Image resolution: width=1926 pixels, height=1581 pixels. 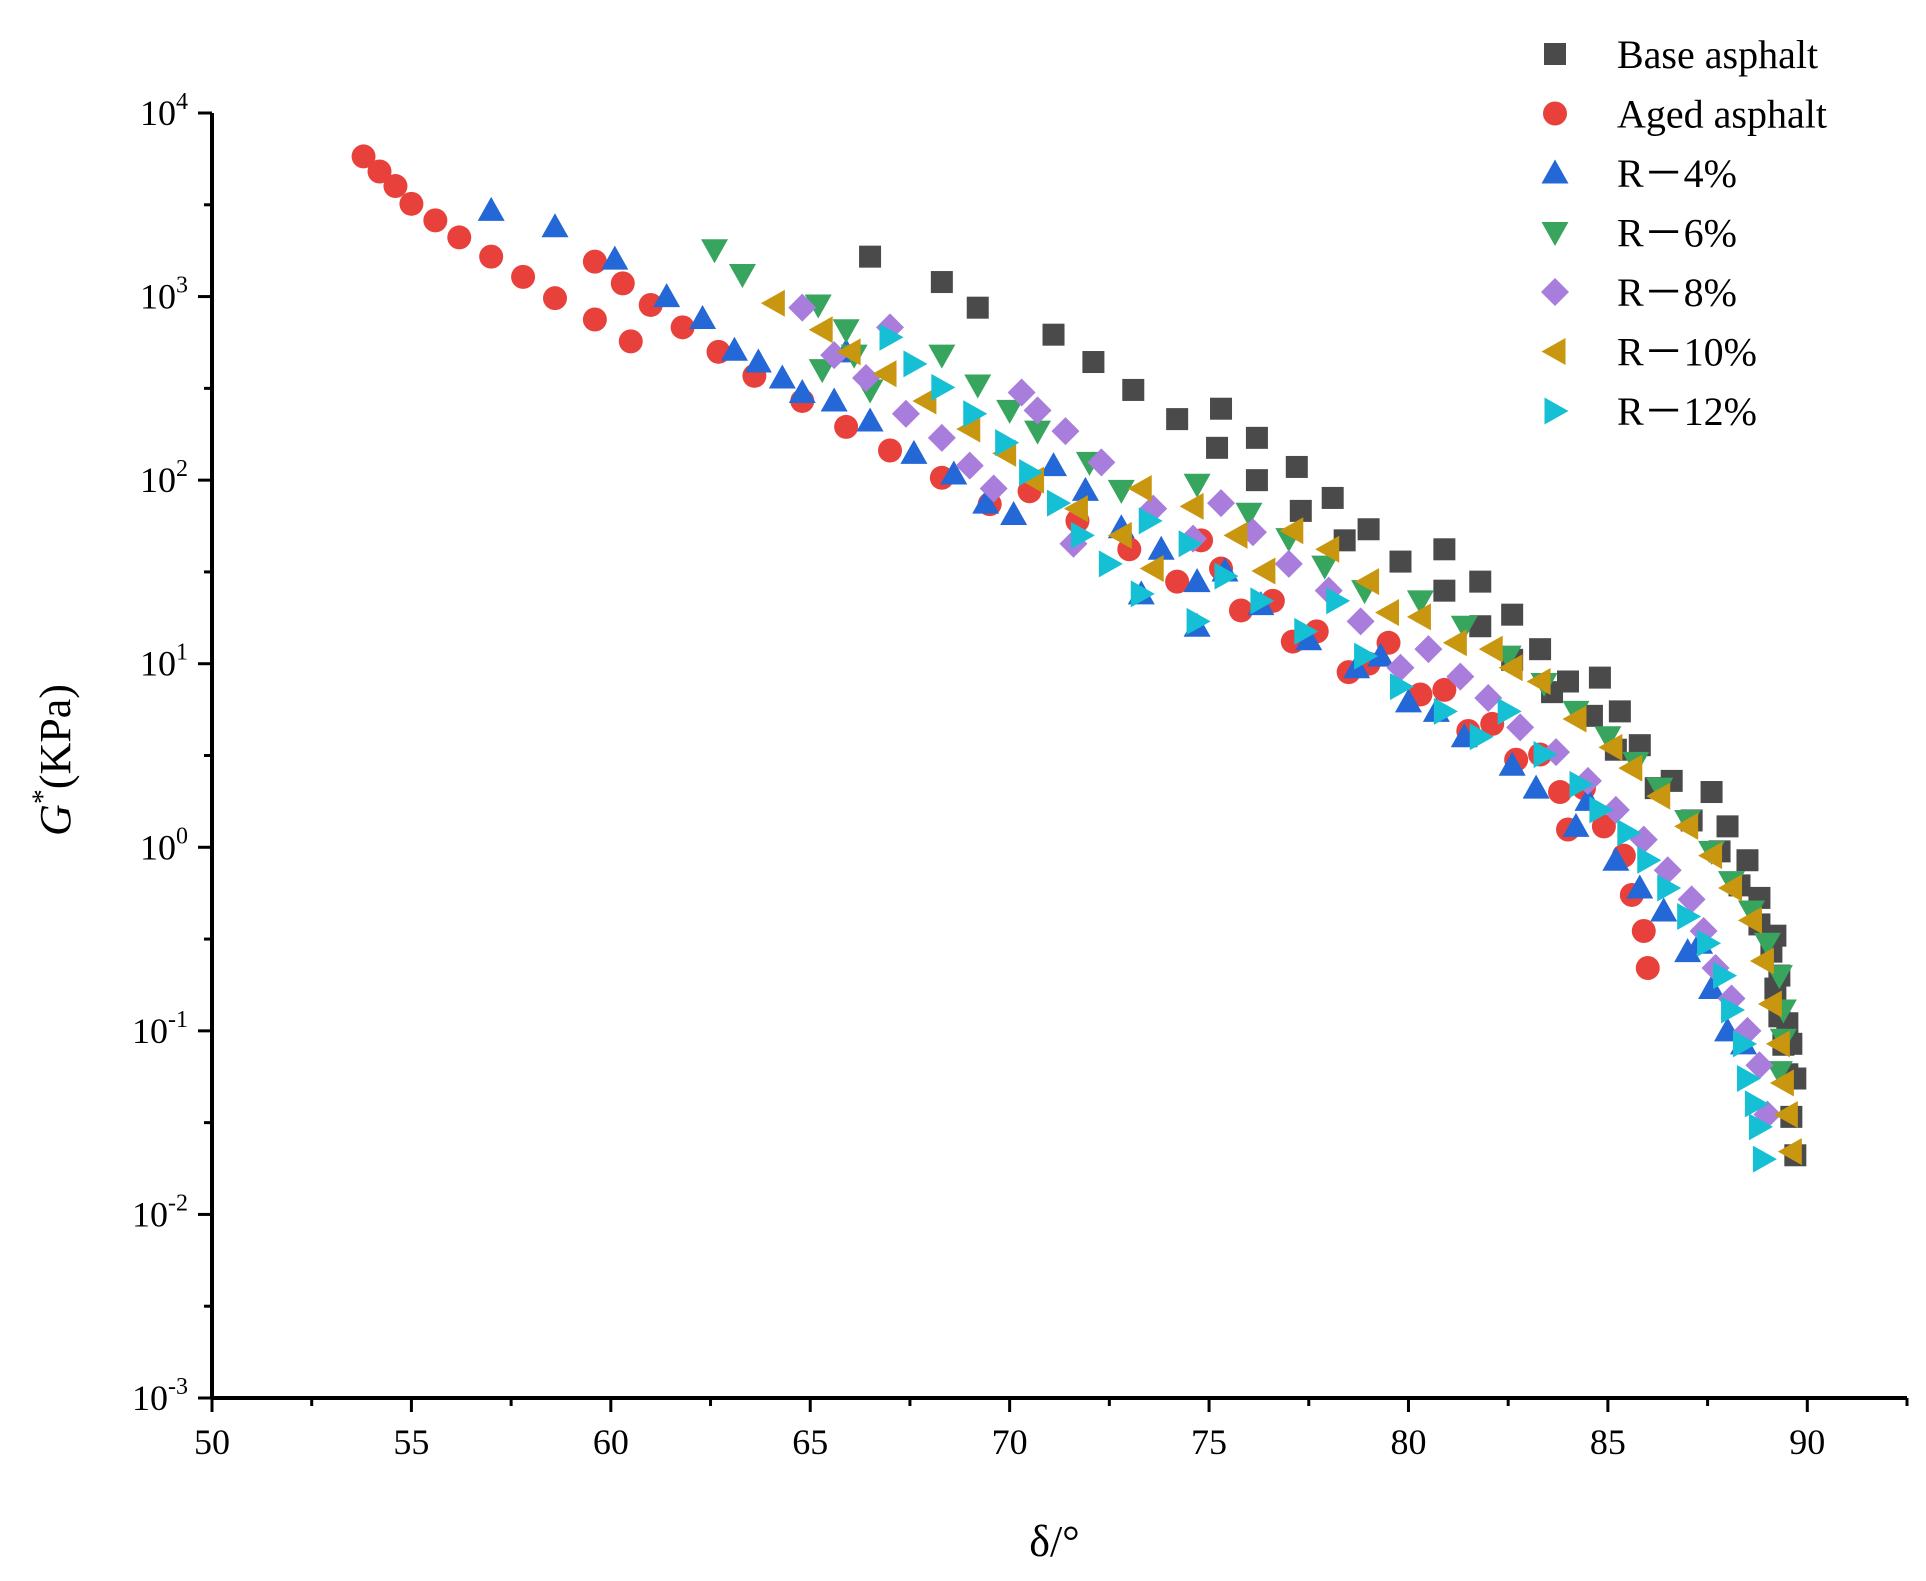 I want to click on y-tick-label: 10⁻¹, so click(x=160, y=1029).